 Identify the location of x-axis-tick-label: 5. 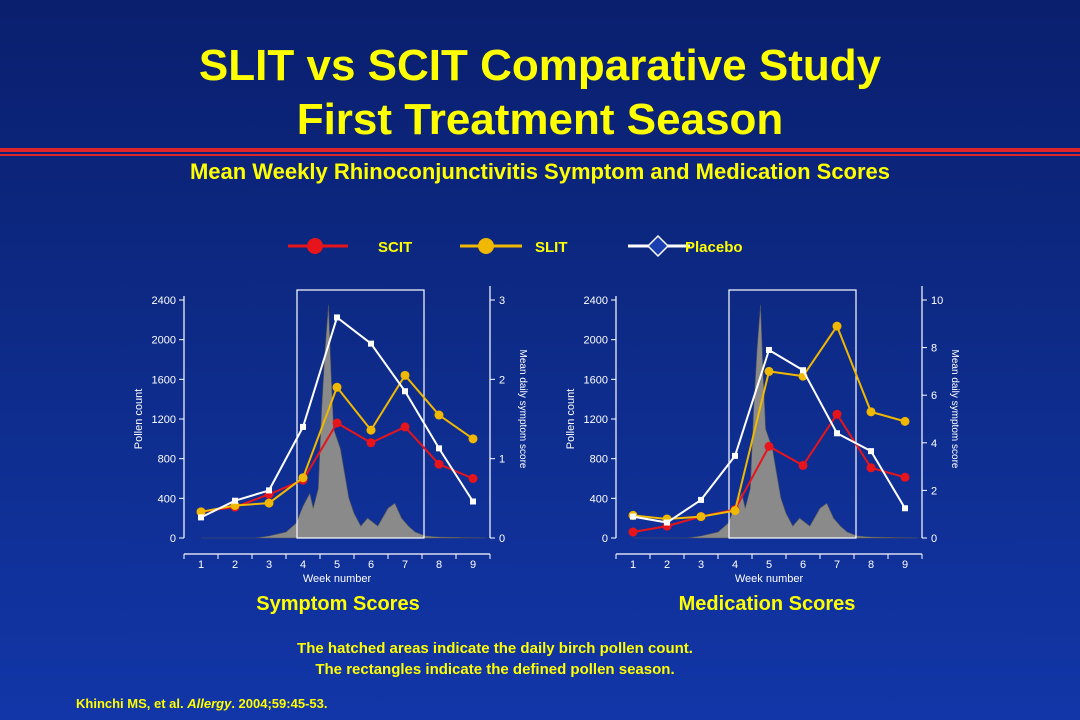
(769, 565).